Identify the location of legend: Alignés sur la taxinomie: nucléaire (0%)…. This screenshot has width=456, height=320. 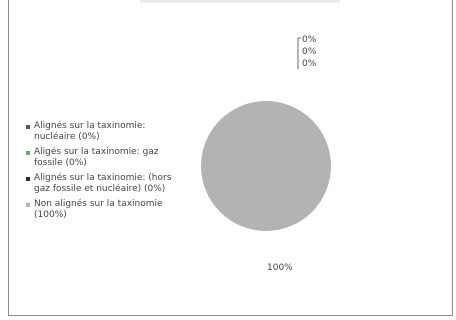
(106, 173).